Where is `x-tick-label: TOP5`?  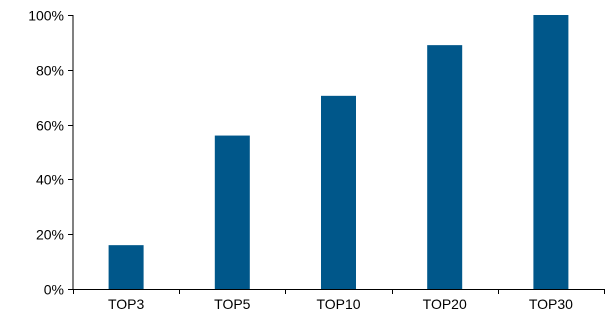 x-tick-label: TOP5 is located at coordinates (232, 304).